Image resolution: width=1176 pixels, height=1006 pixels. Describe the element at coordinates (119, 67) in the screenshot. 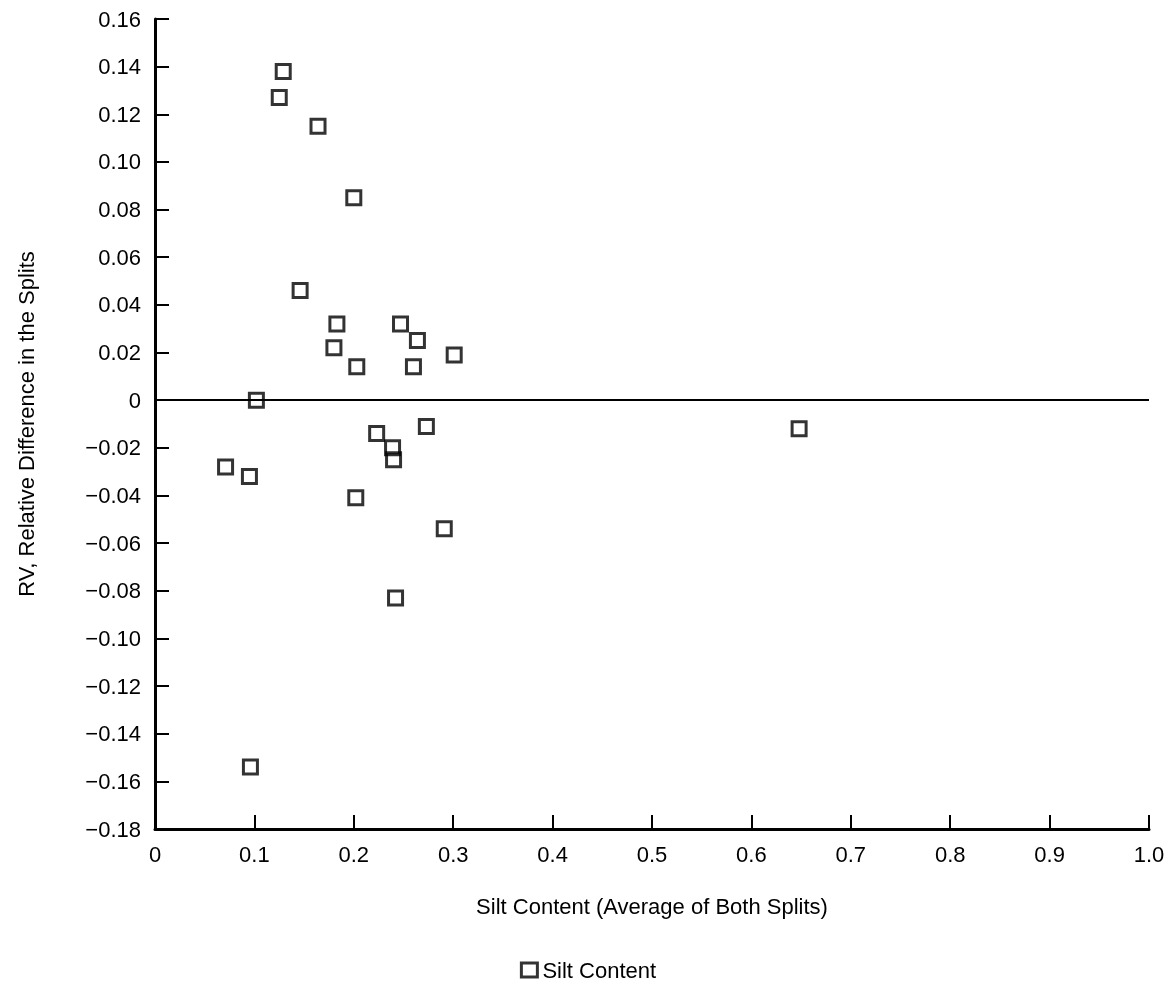

I see `y-tick-label: 0.14` at that location.